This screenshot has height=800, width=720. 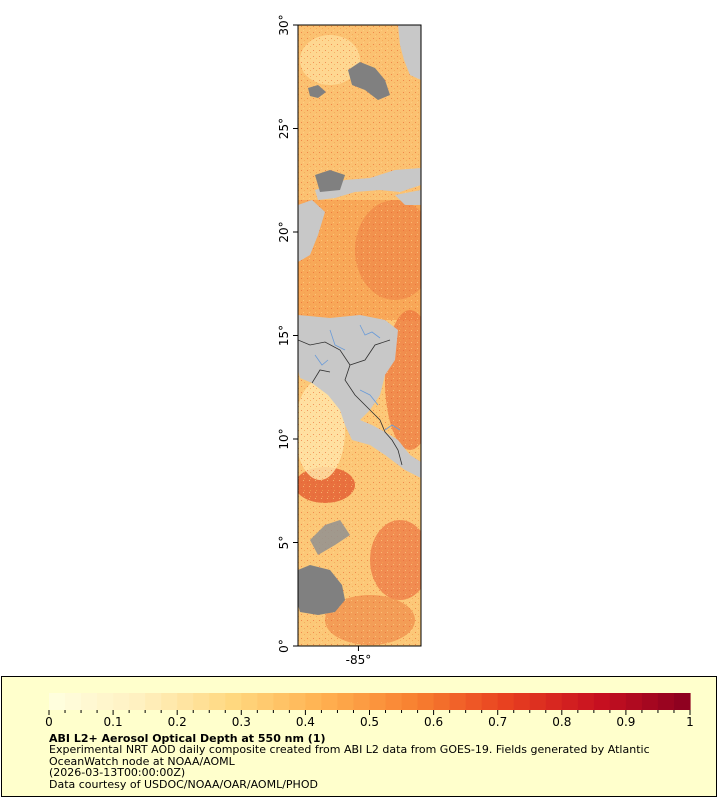 What do you see at coordinates (433, 722) in the screenshot?
I see `colorbar-tick-label: 0.6` at bounding box center [433, 722].